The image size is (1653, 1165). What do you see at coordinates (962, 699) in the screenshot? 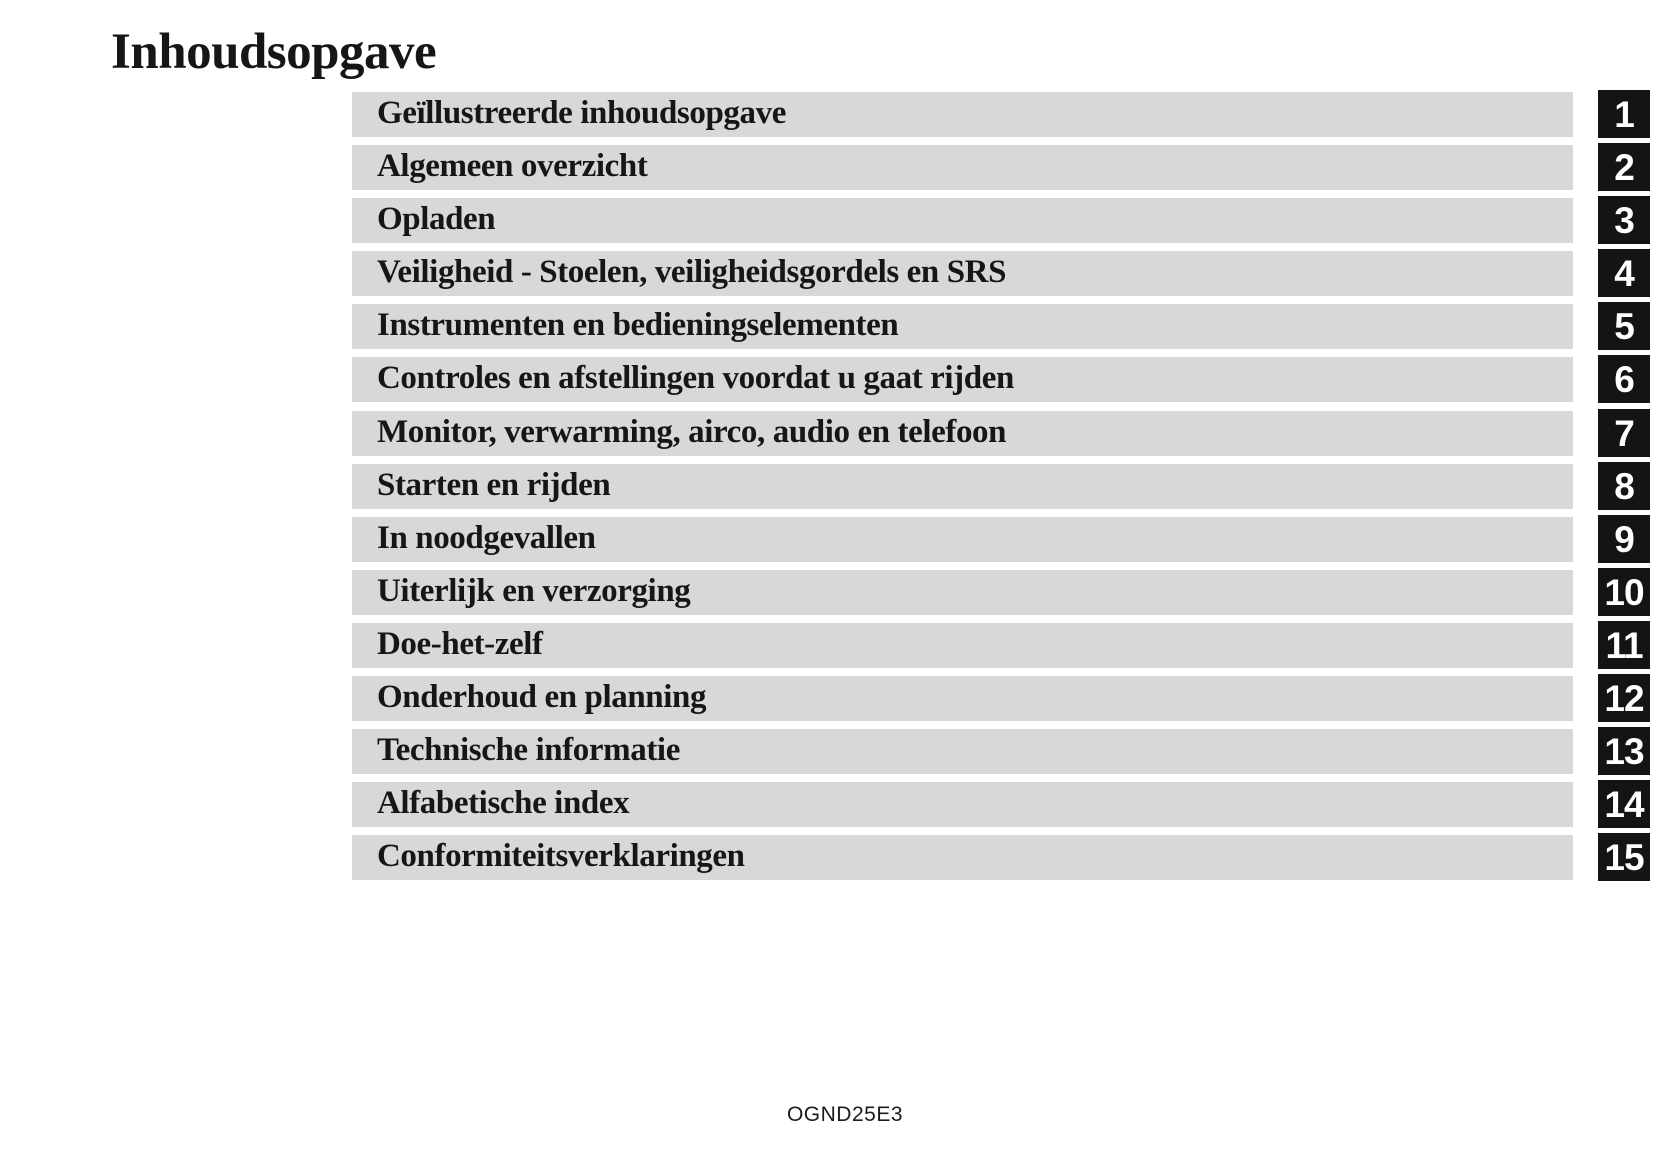
I see `toc-chapter-bar: Onderhoud en planning` at bounding box center [962, 699].